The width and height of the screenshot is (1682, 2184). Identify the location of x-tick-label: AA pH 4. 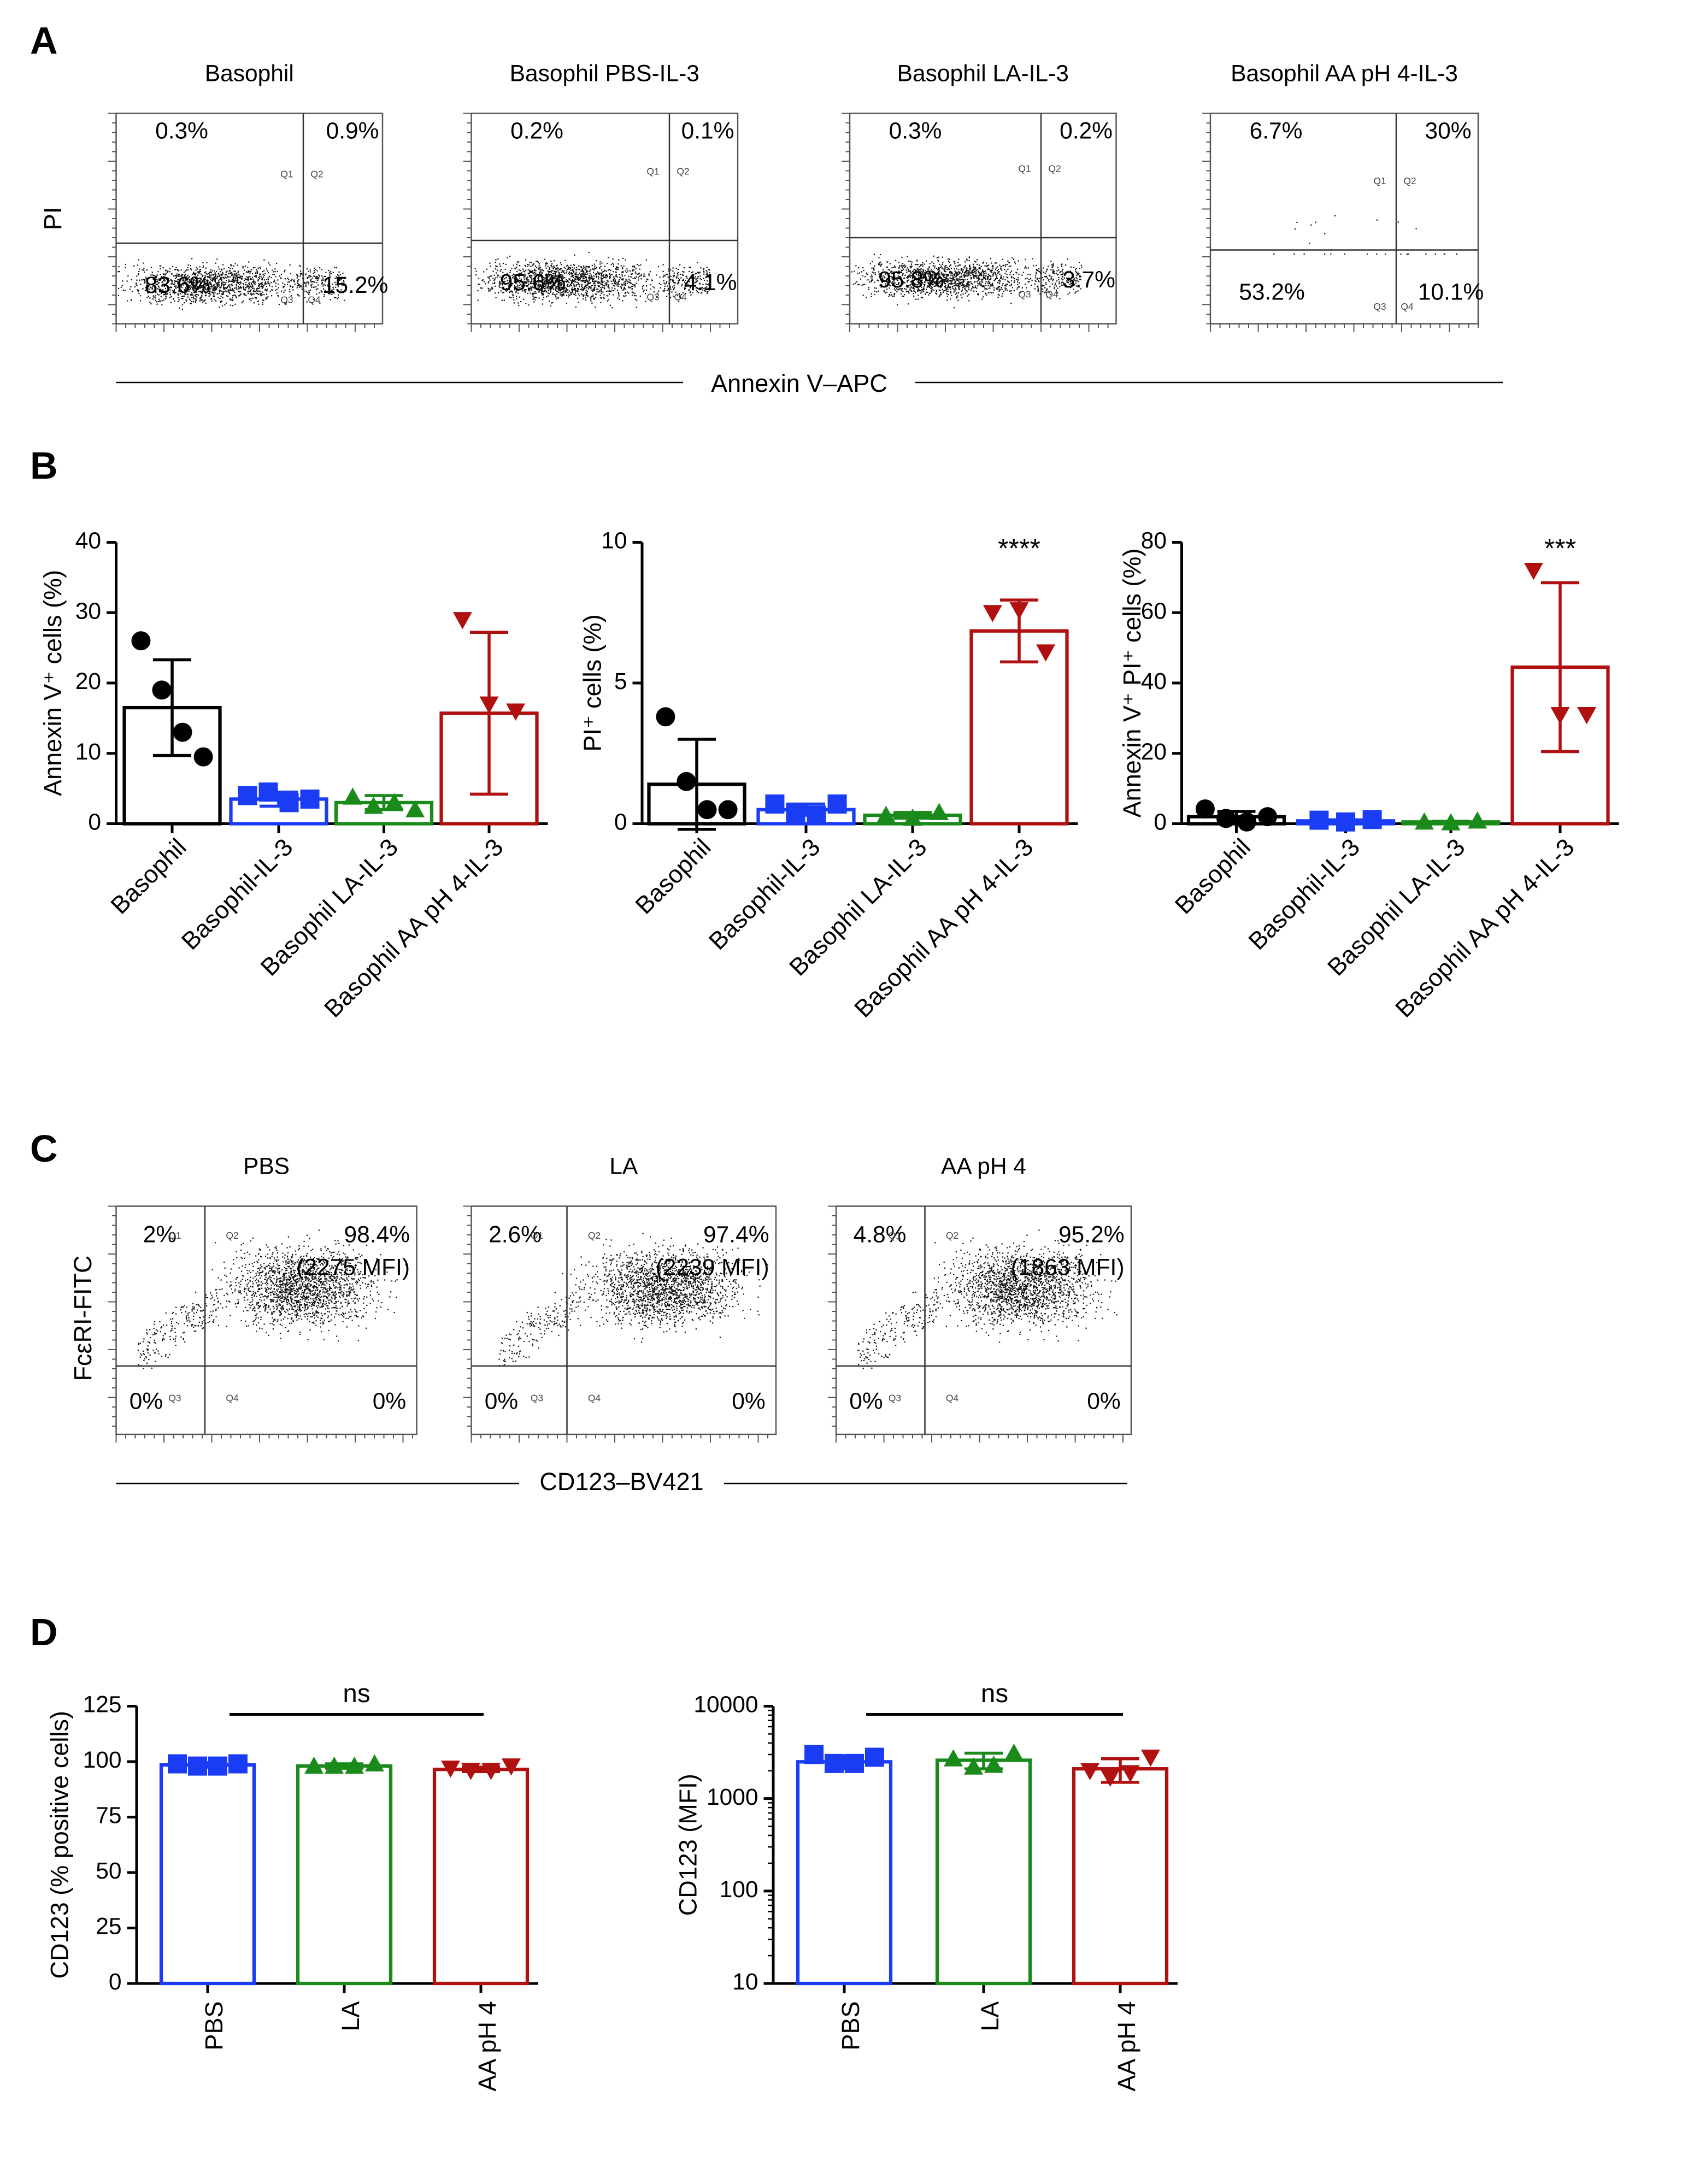
(1126, 2046).